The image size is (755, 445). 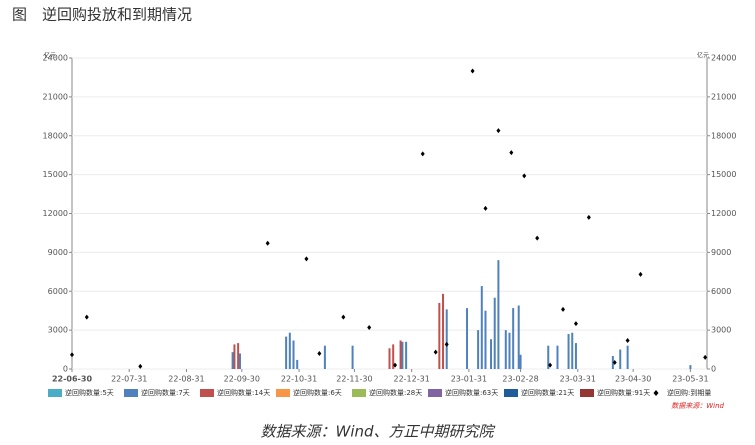 I want to click on x-tick-label: 22-07-31, so click(x=129, y=379).